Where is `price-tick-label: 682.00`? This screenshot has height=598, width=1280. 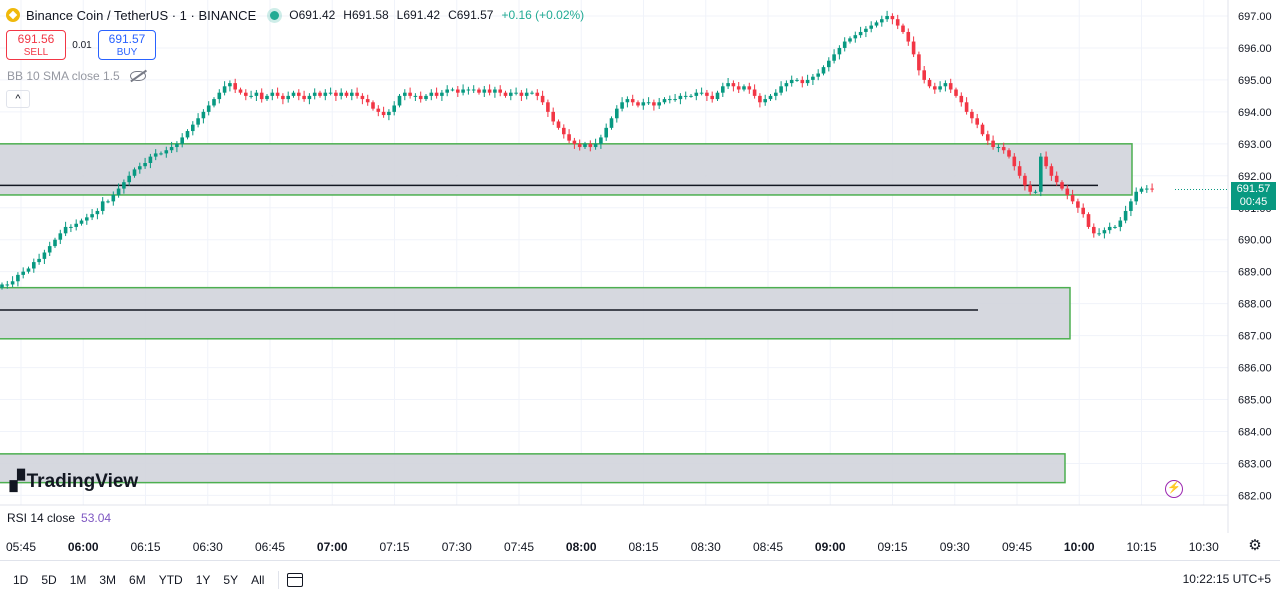
price-tick-label: 682.00 is located at coordinates (1255, 496).